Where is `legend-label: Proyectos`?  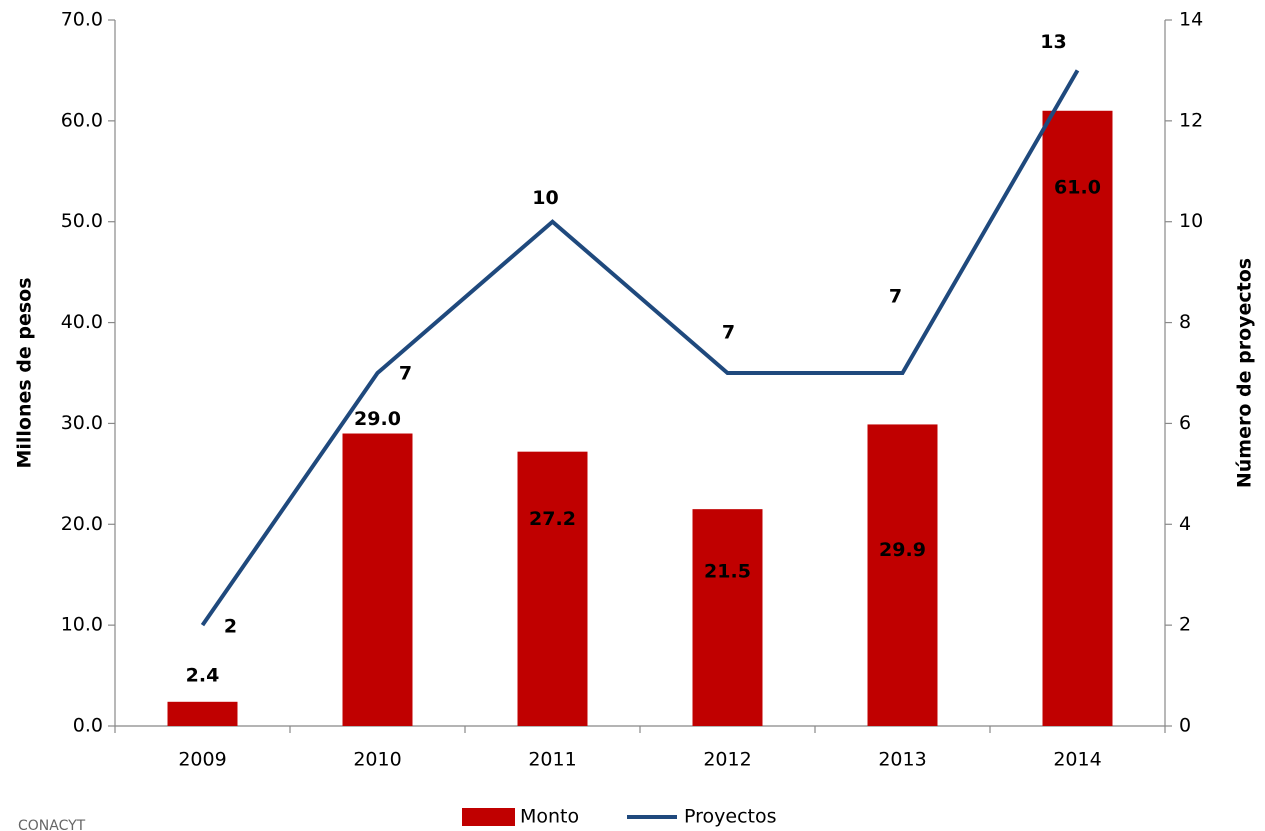 legend-label: Proyectos is located at coordinates (730, 817).